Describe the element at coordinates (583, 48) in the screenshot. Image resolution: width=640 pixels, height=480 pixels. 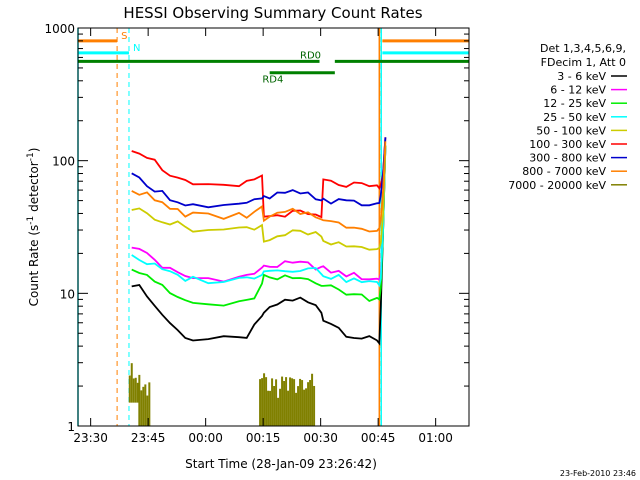
I see `legend-header-line-1: Det 1,3,4,5,6,9,` at that location.